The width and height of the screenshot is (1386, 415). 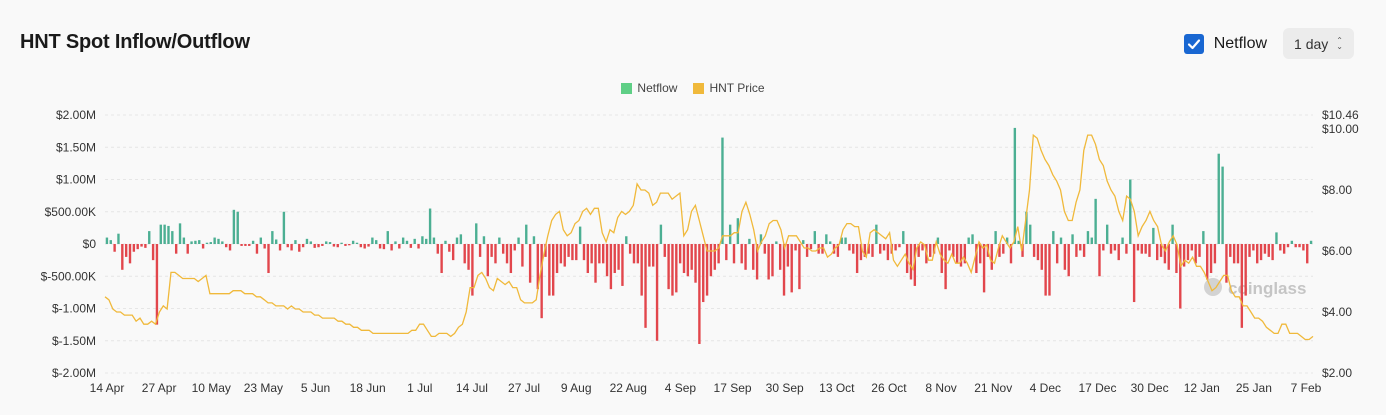 What do you see at coordinates (1255, 288) in the screenshot?
I see `coinglass-watermark: coinglass` at bounding box center [1255, 288].